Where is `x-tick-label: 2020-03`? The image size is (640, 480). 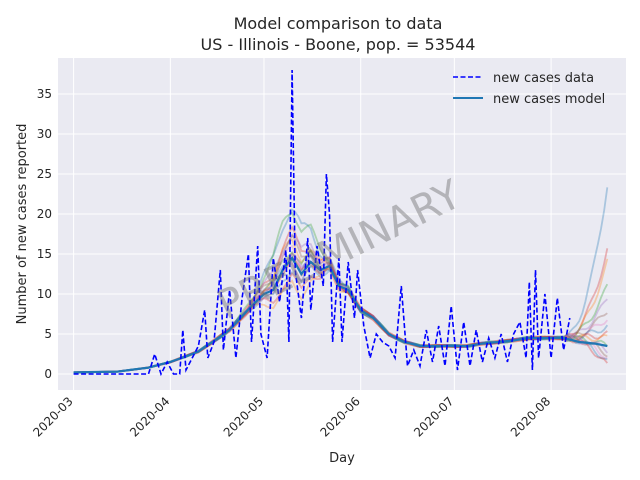
x-tick-label: 2020-03 is located at coordinates (52, 416).